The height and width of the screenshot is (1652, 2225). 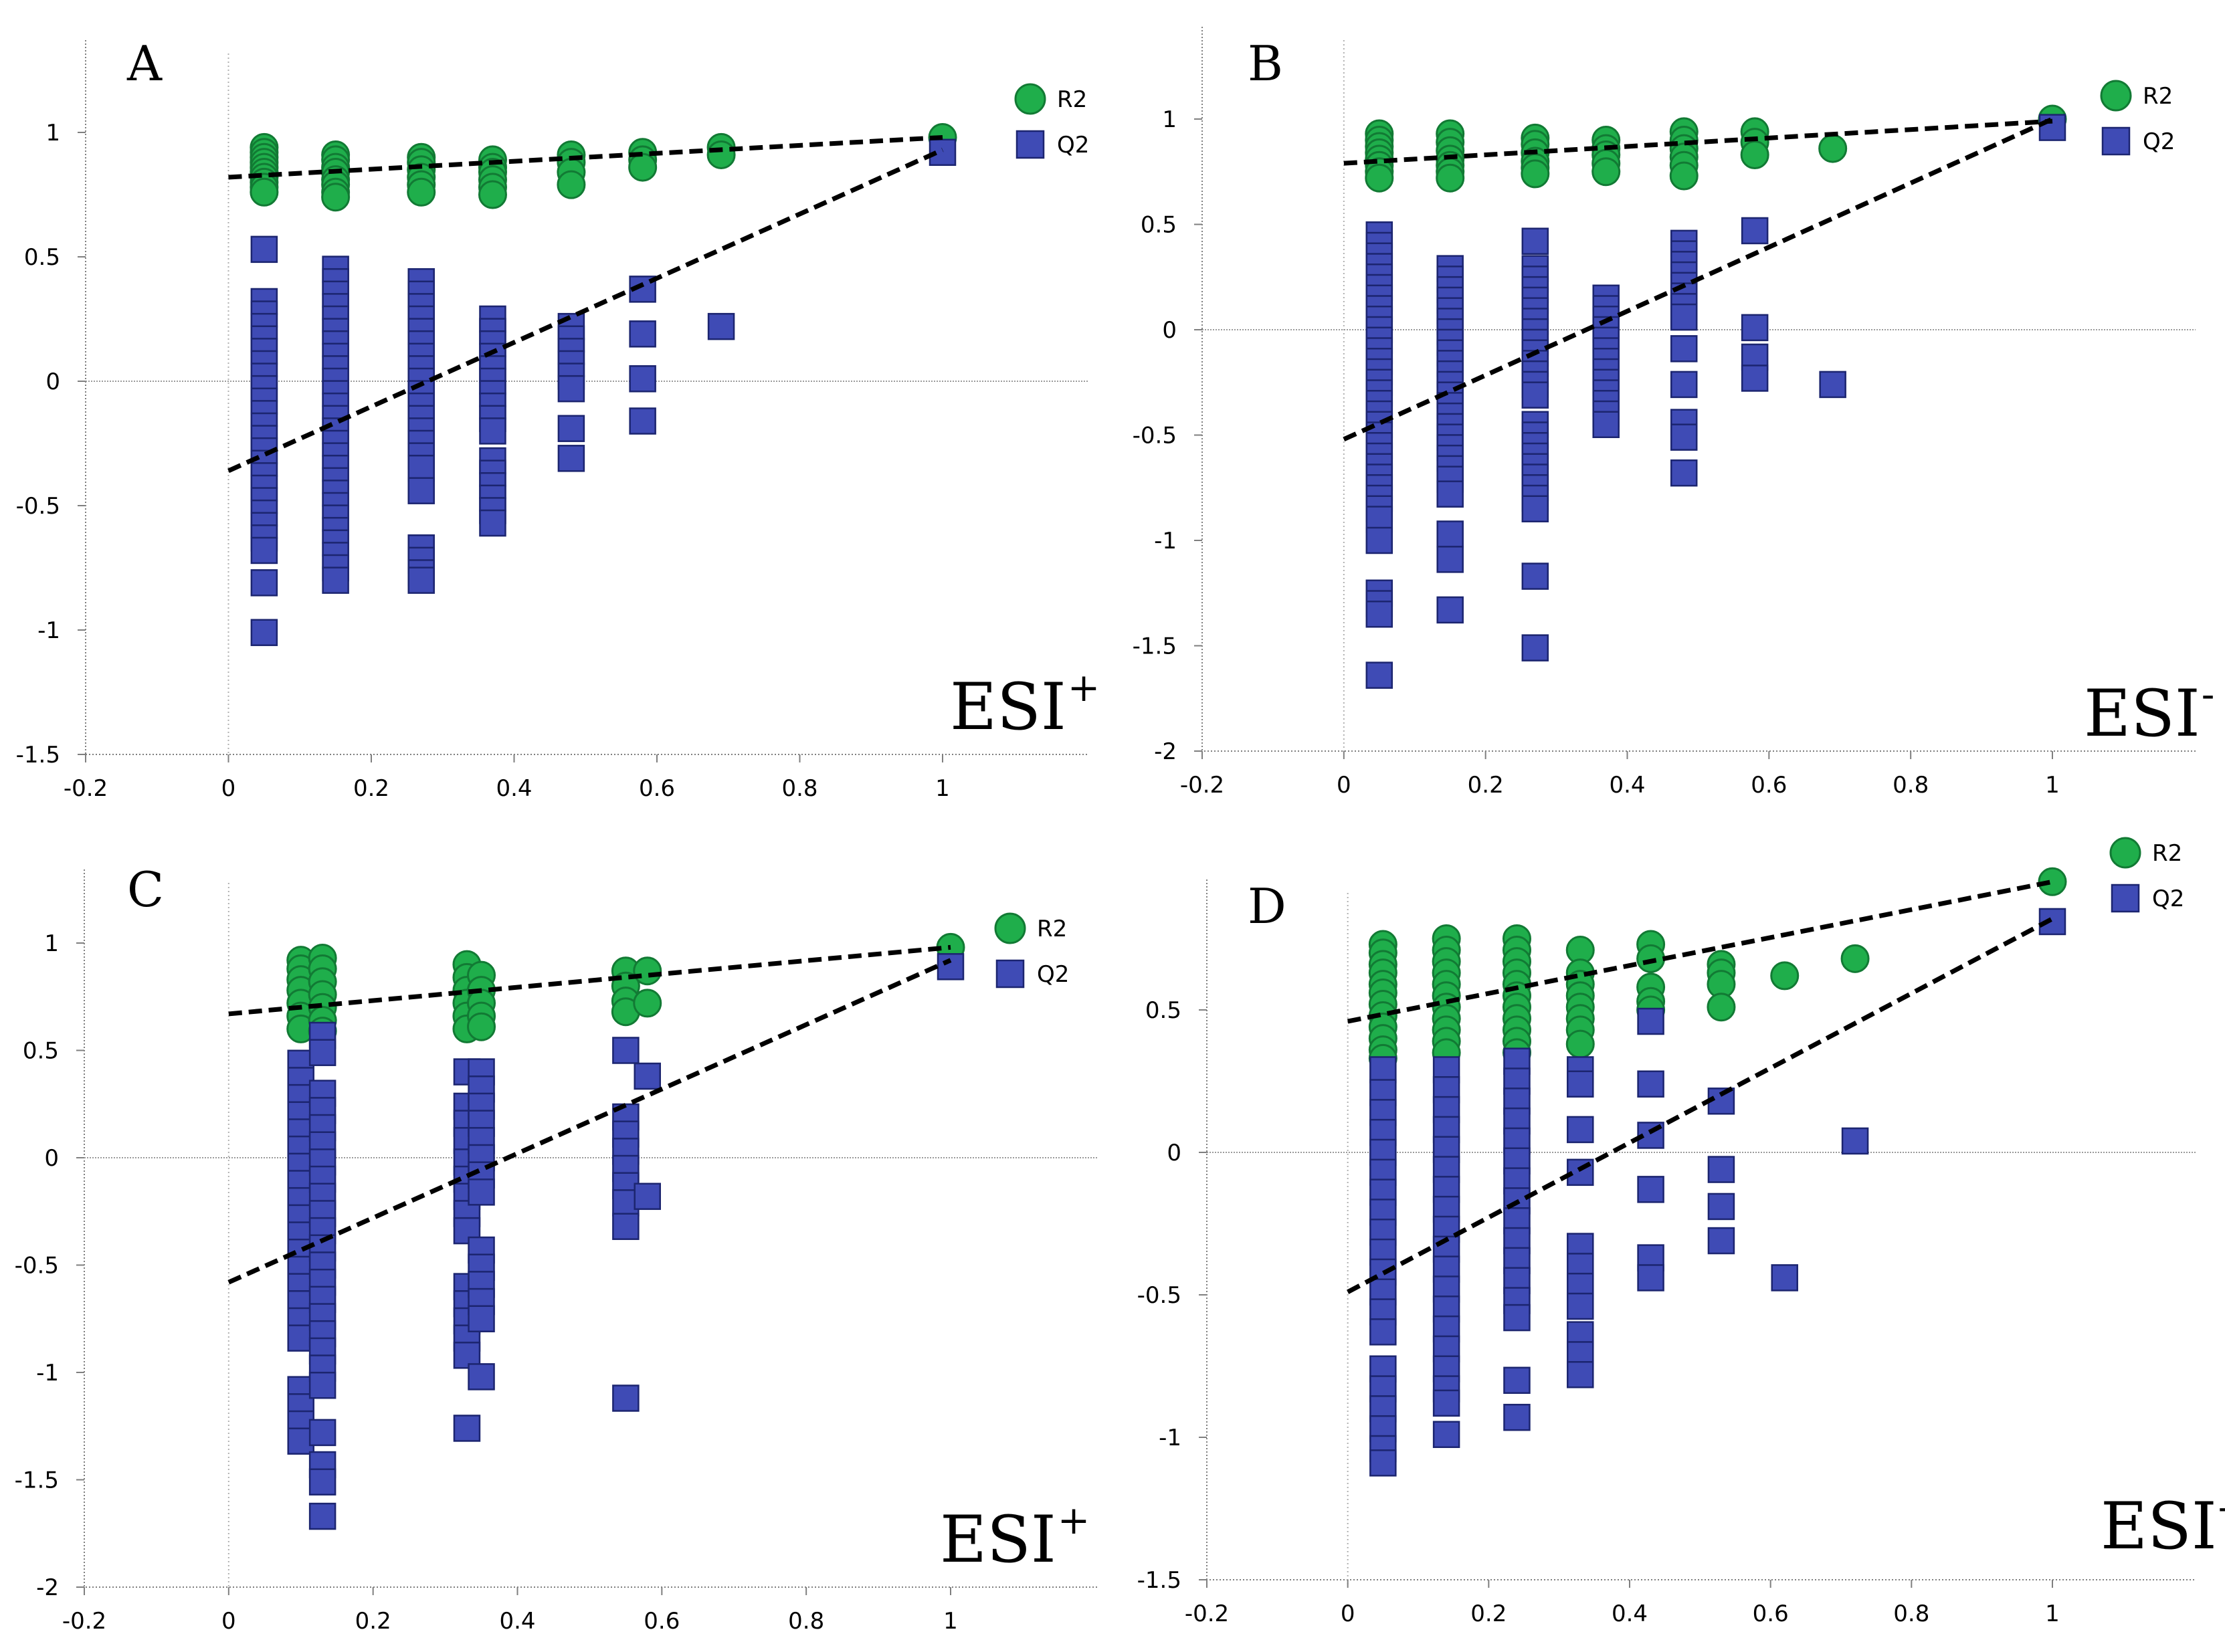 What do you see at coordinates (1265, 63) in the screenshot?
I see `panel-letter: B` at bounding box center [1265, 63].